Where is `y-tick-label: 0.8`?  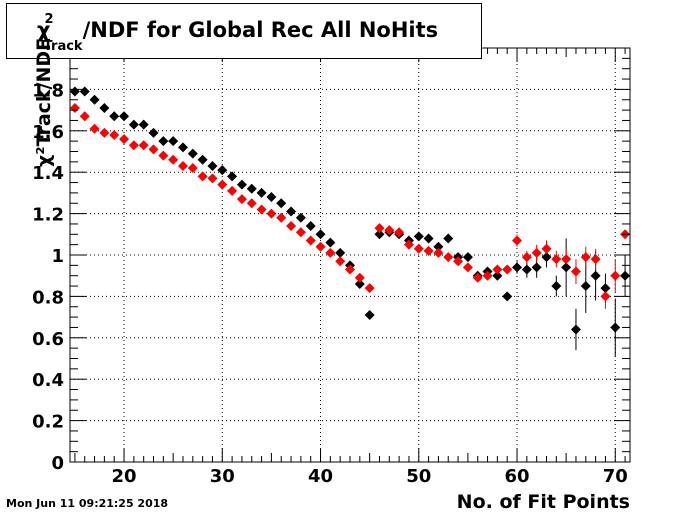 y-tick-label: 0.8 is located at coordinates (48, 297).